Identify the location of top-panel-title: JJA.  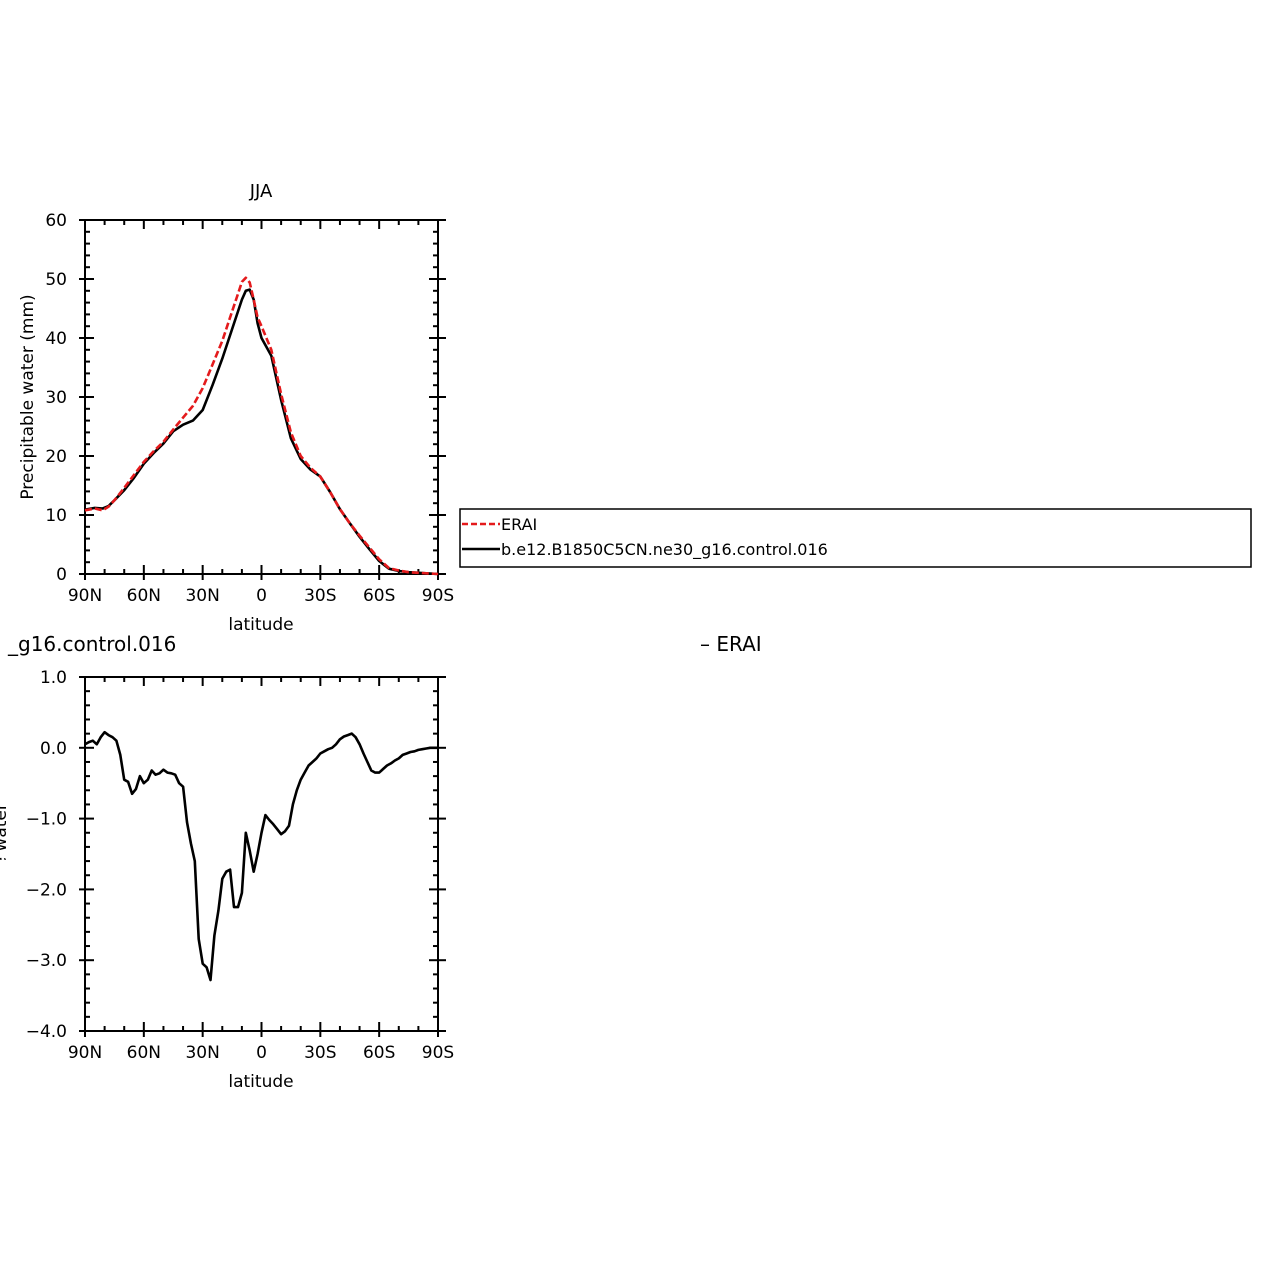
(261, 191).